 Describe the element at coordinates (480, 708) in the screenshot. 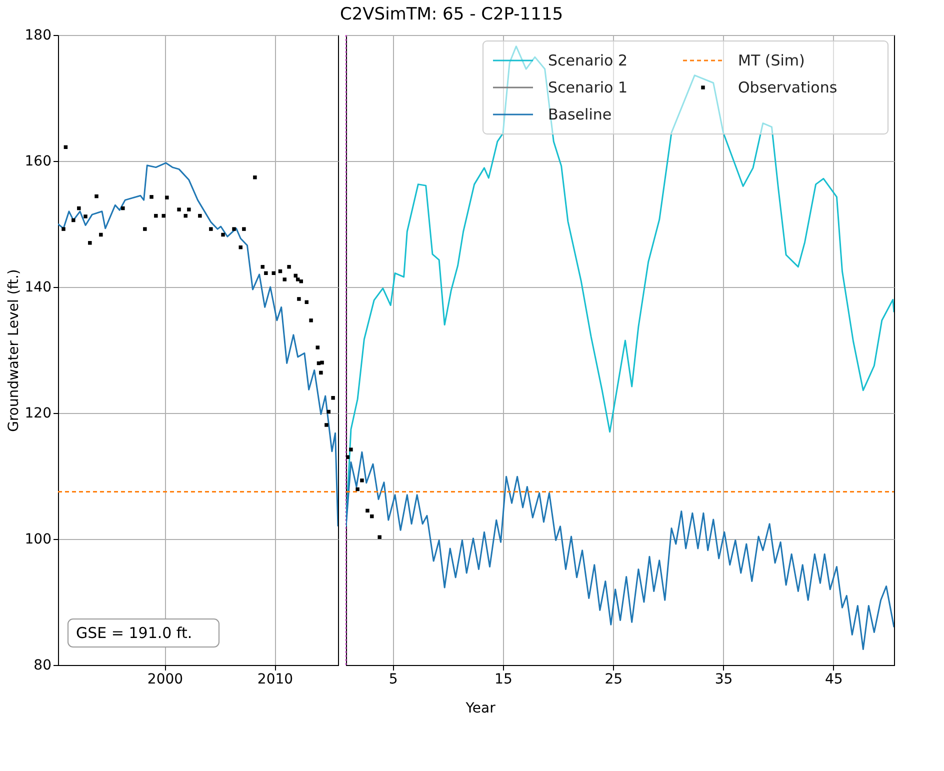

I see `x-axis-title: Year` at that location.